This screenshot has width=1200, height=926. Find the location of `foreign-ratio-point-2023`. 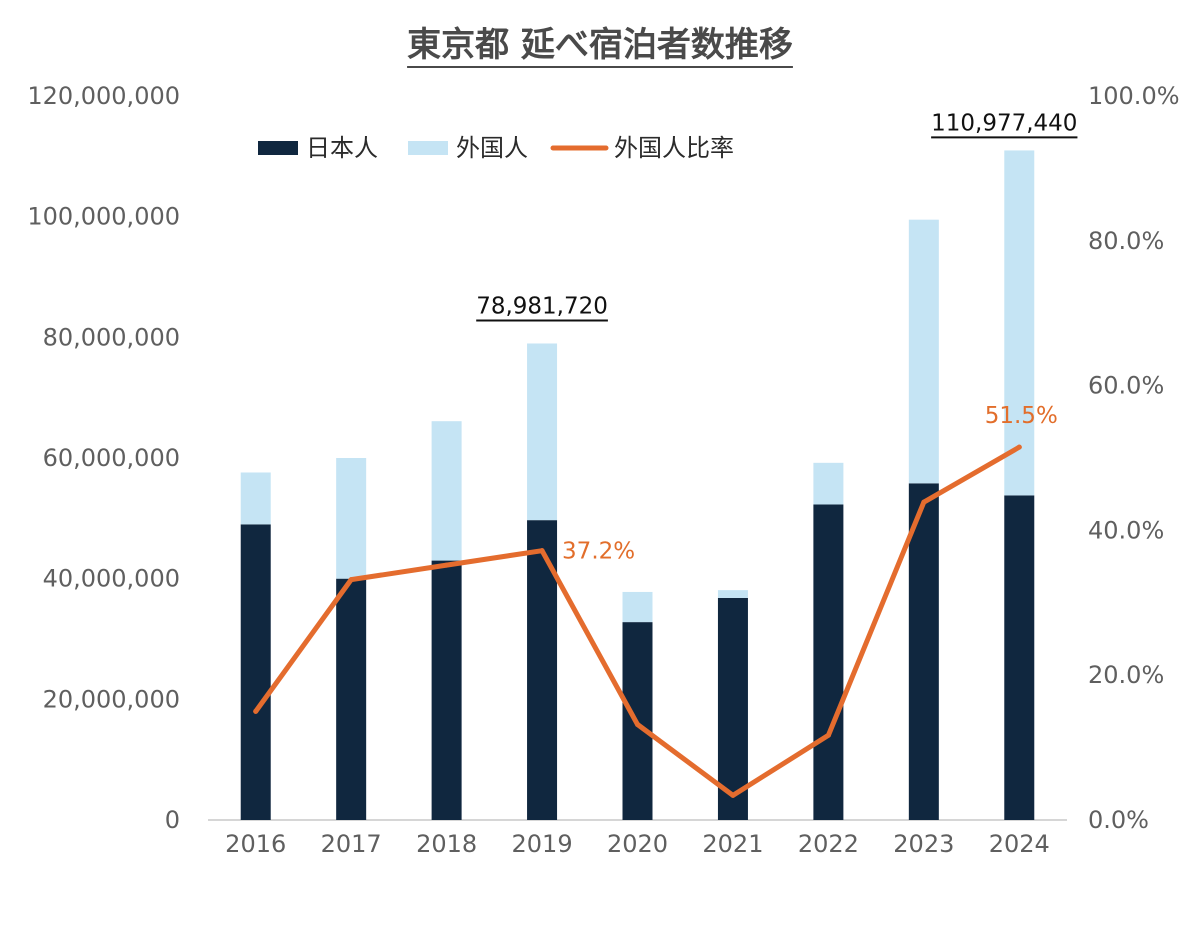

foreign-ratio-point-2023 is located at coordinates (924, 502).